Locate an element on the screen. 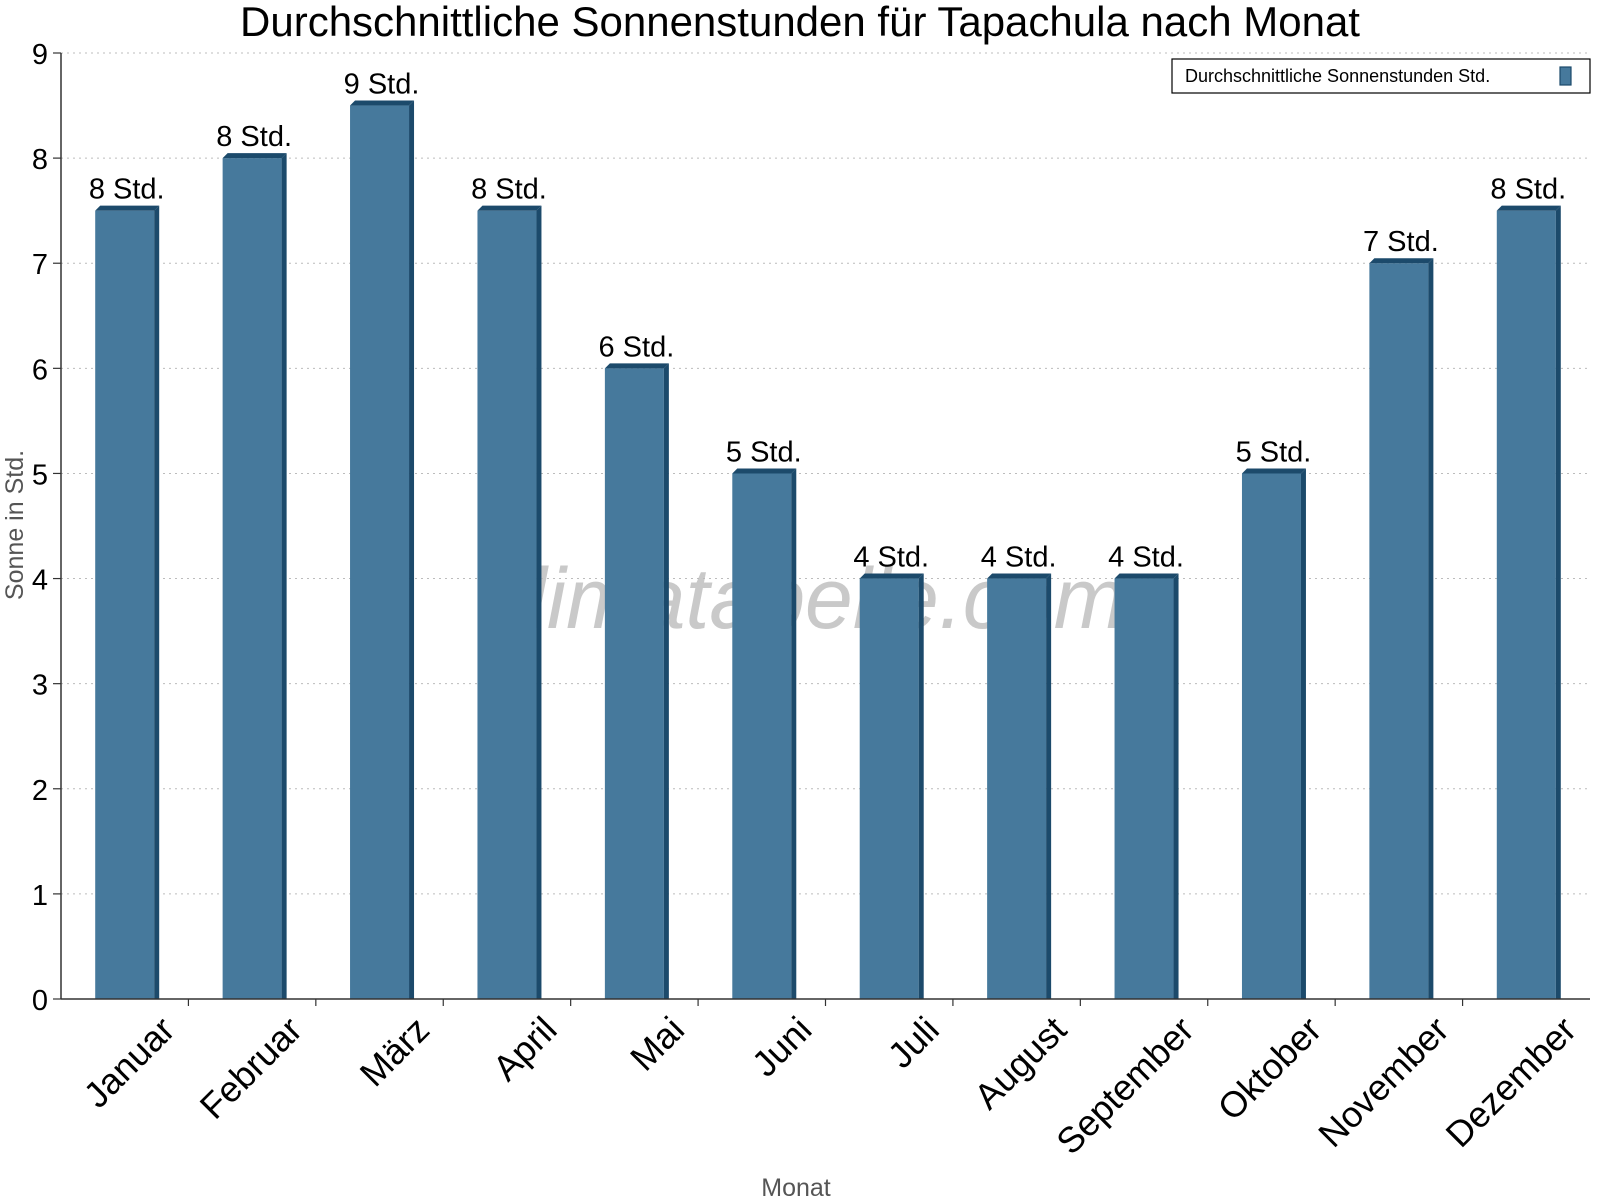  x-tick-label: September is located at coordinates (1125, 1086).